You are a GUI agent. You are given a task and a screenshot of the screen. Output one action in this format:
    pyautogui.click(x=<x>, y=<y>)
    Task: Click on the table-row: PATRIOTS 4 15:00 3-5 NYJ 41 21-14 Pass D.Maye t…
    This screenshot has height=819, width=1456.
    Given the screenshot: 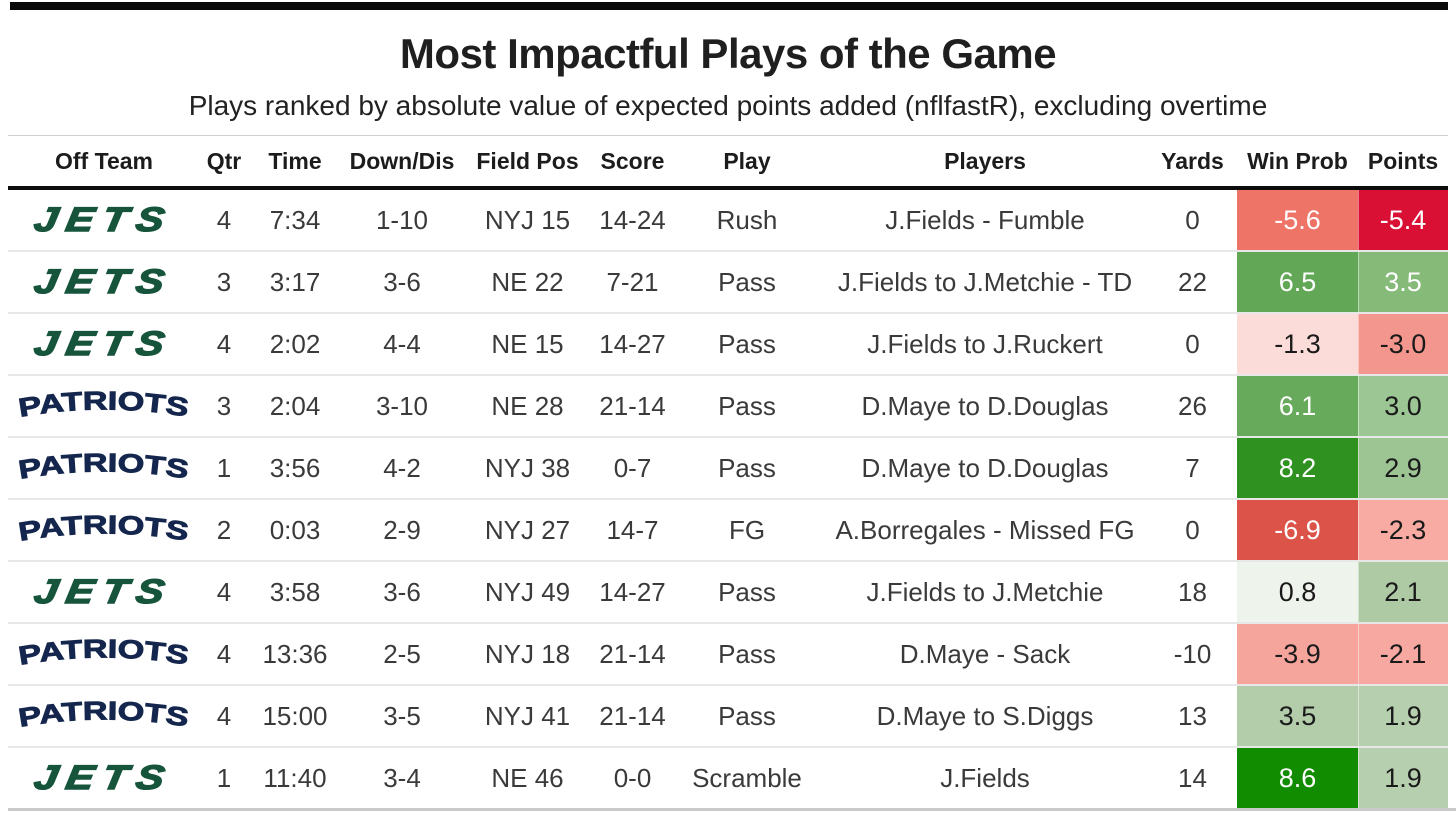 What is the action you would take?
    pyautogui.click(x=728, y=715)
    